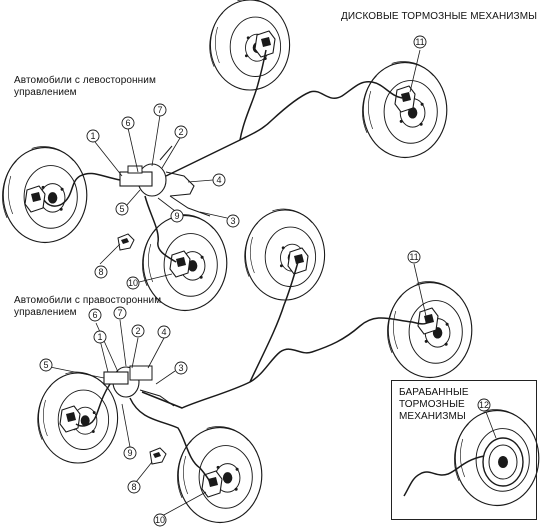 This screenshot has width=546, height=528. I want to click on callout-1-lhd: 1, so click(92, 136).